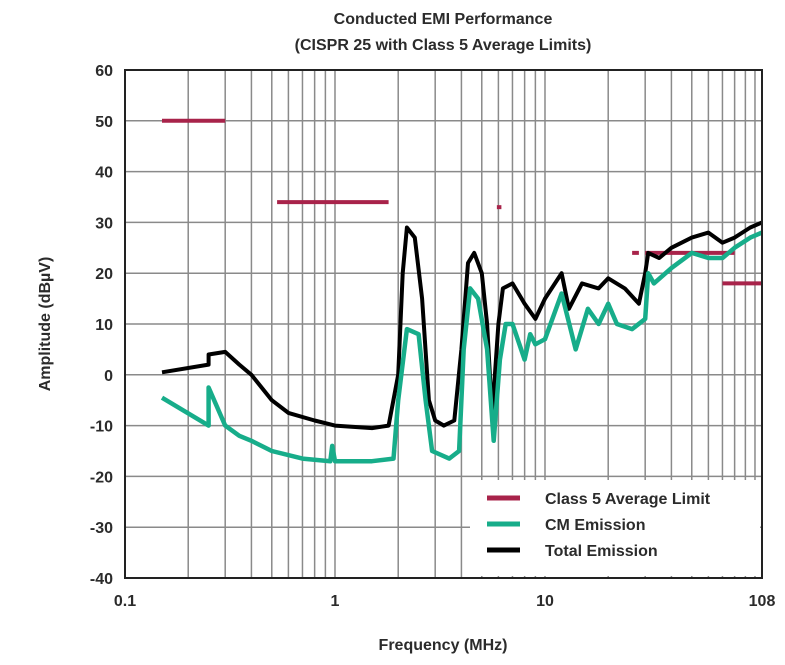 Image resolution: width=785 pixels, height=665 pixels. Describe the element at coordinates (45, 324) in the screenshot. I see `y-axis-label: Amplitude (dBµV)` at that location.